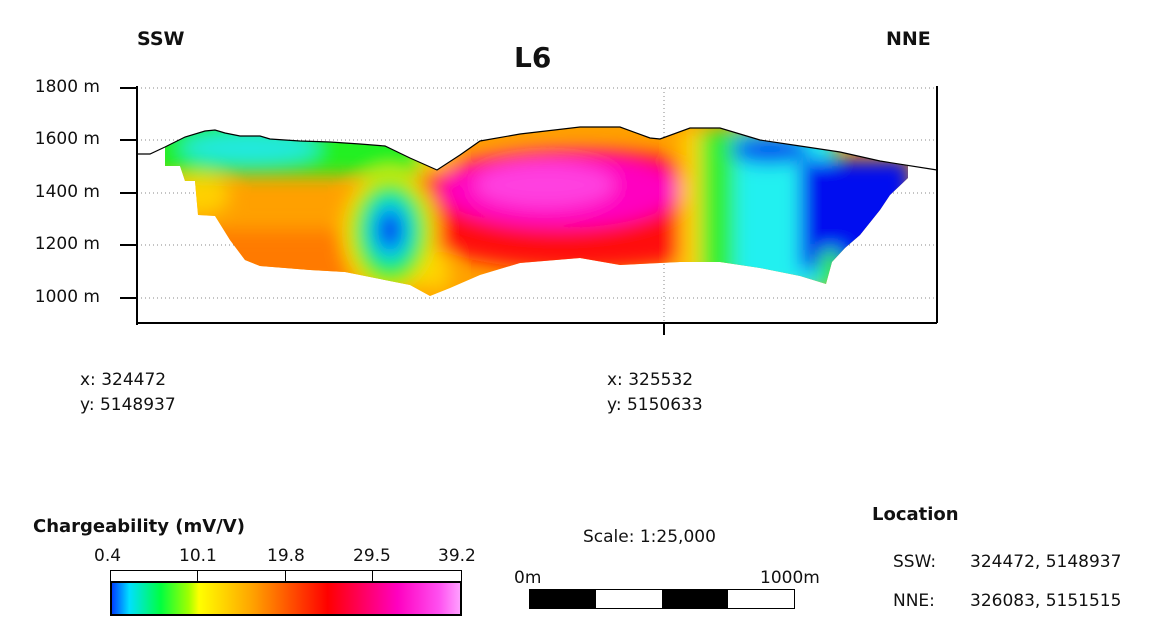 The image size is (1162, 639). Describe the element at coordinates (1046, 562) in the screenshot. I see `location-value: 324472, 5148937` at that location.